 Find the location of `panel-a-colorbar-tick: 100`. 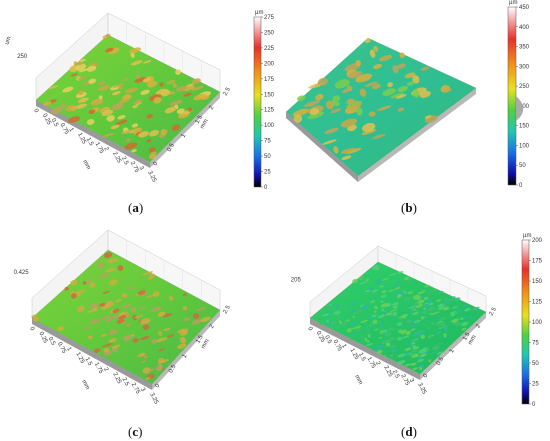

panel-a-colorbar-tick: 100 is located at coordinates (269, 126).